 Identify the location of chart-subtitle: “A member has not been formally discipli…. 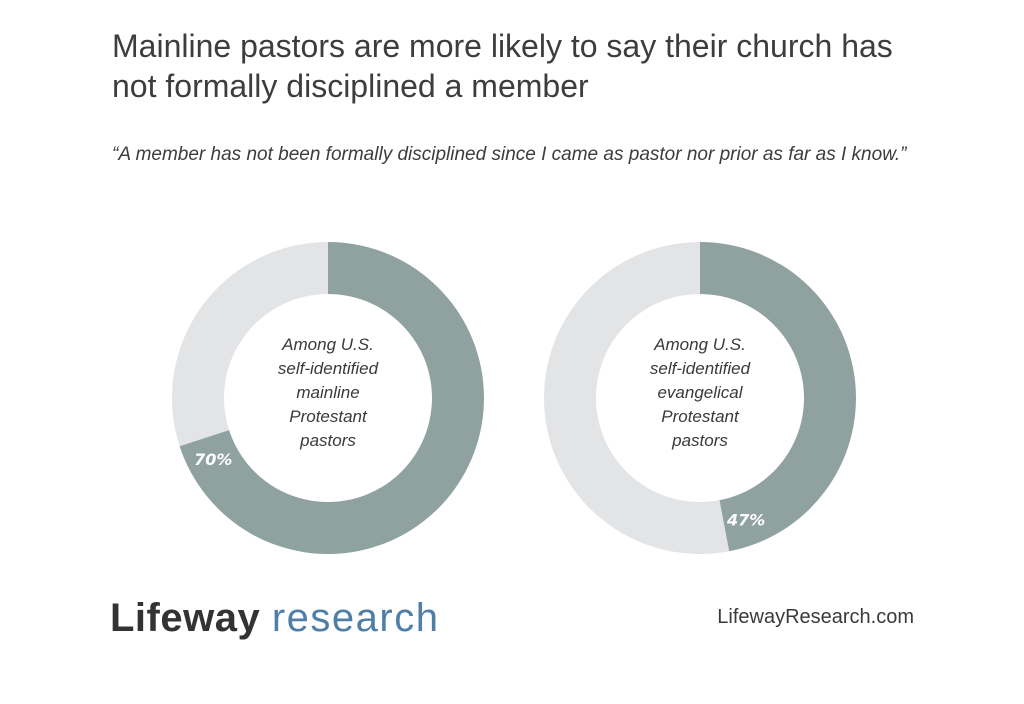
(509, 154).